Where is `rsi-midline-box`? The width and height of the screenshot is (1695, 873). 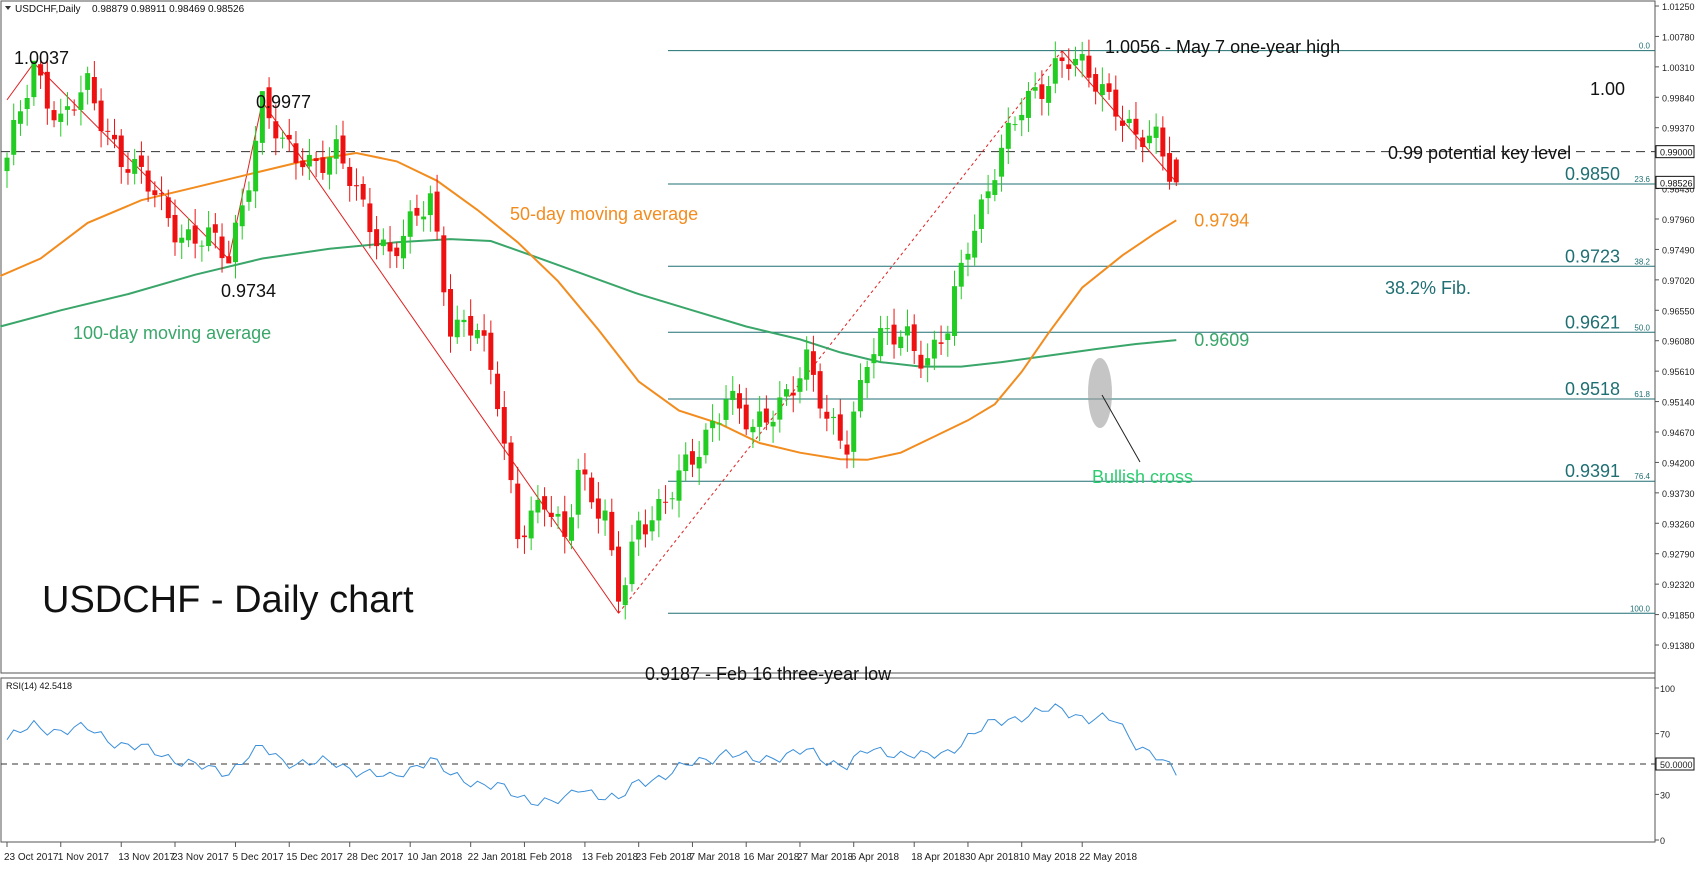
rsi-midline-box is located at coordinates (1675, 764).